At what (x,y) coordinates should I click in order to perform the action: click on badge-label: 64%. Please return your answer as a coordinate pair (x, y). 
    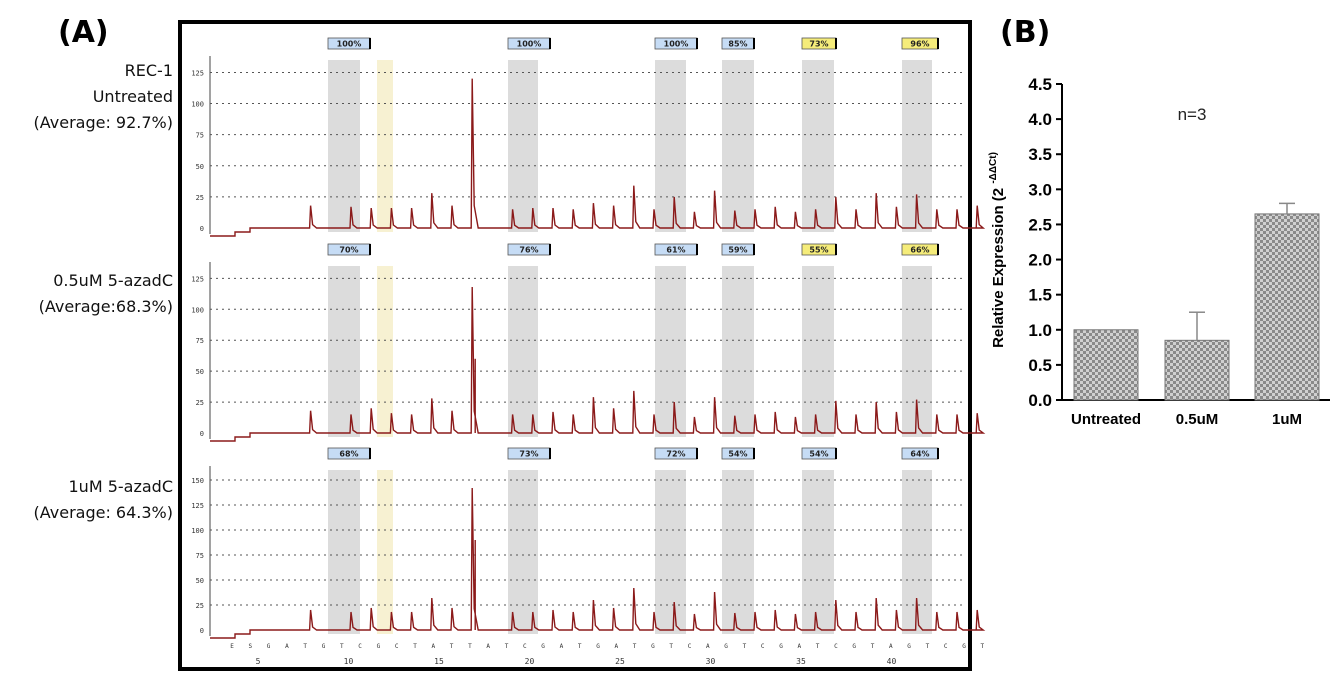
    Looking at the image, I should click on (919, 454).